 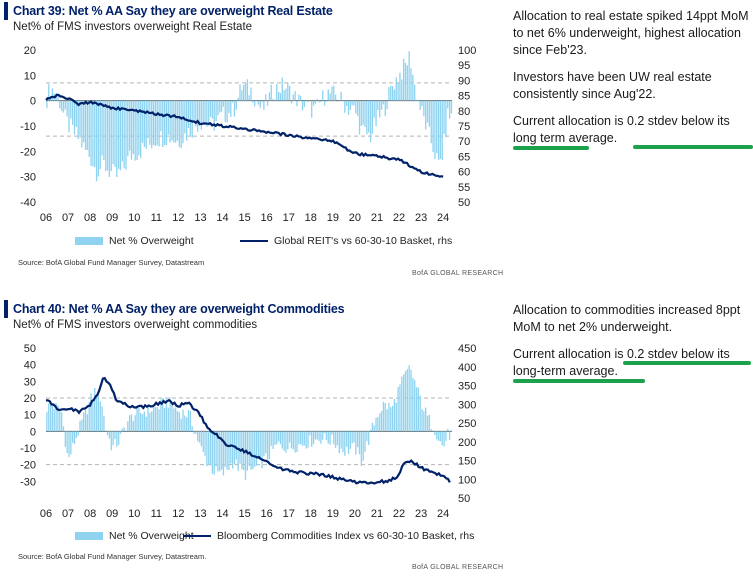 I want to click on x-tick-label: 10, so click(x=134, y=218).